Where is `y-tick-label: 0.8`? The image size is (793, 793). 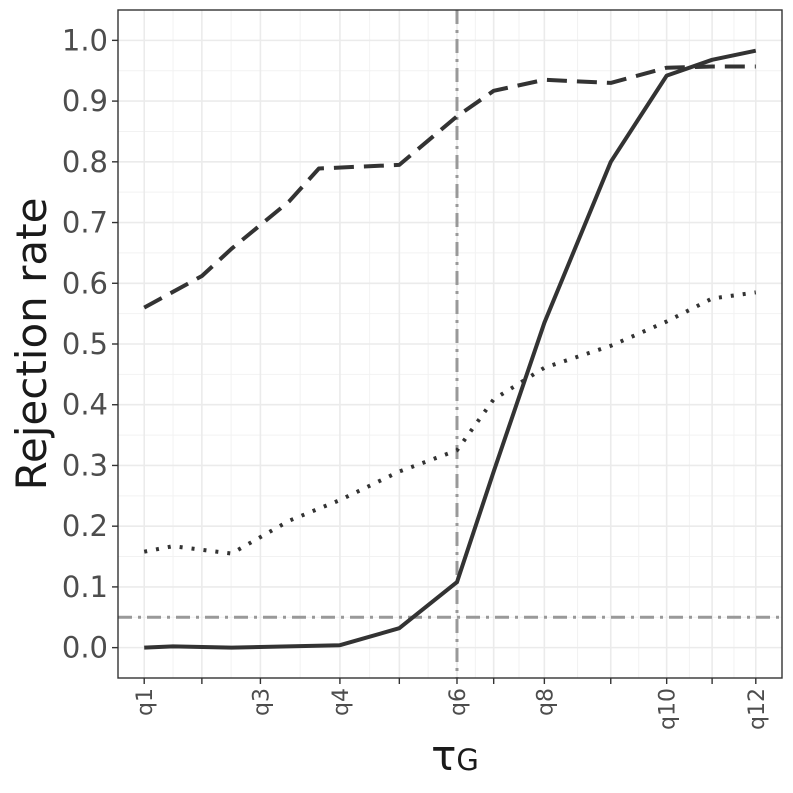
y-tick-label: 0.8 is located at coordinates (85, 162).